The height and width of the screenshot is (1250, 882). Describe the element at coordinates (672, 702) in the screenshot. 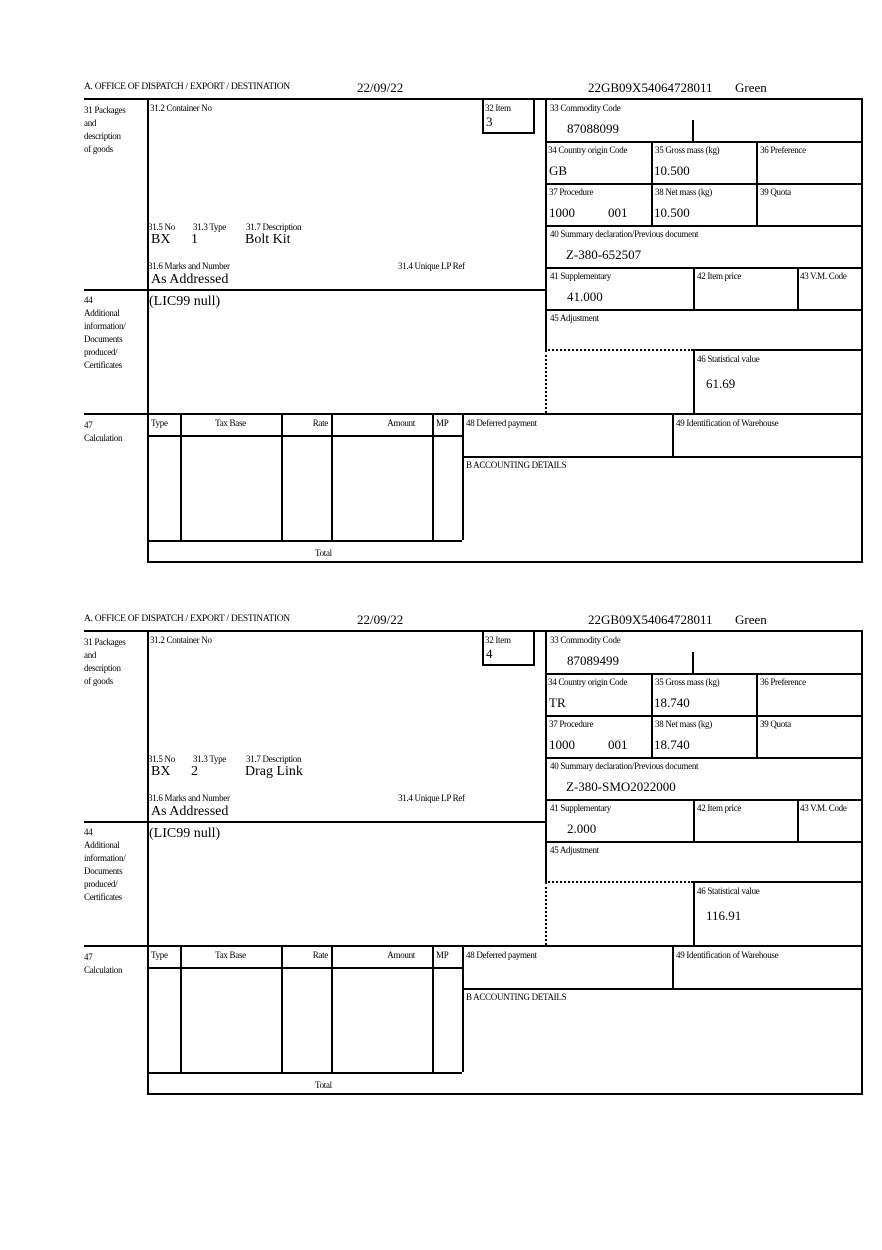

I see `gross-mass-value: 18.740` at that location.